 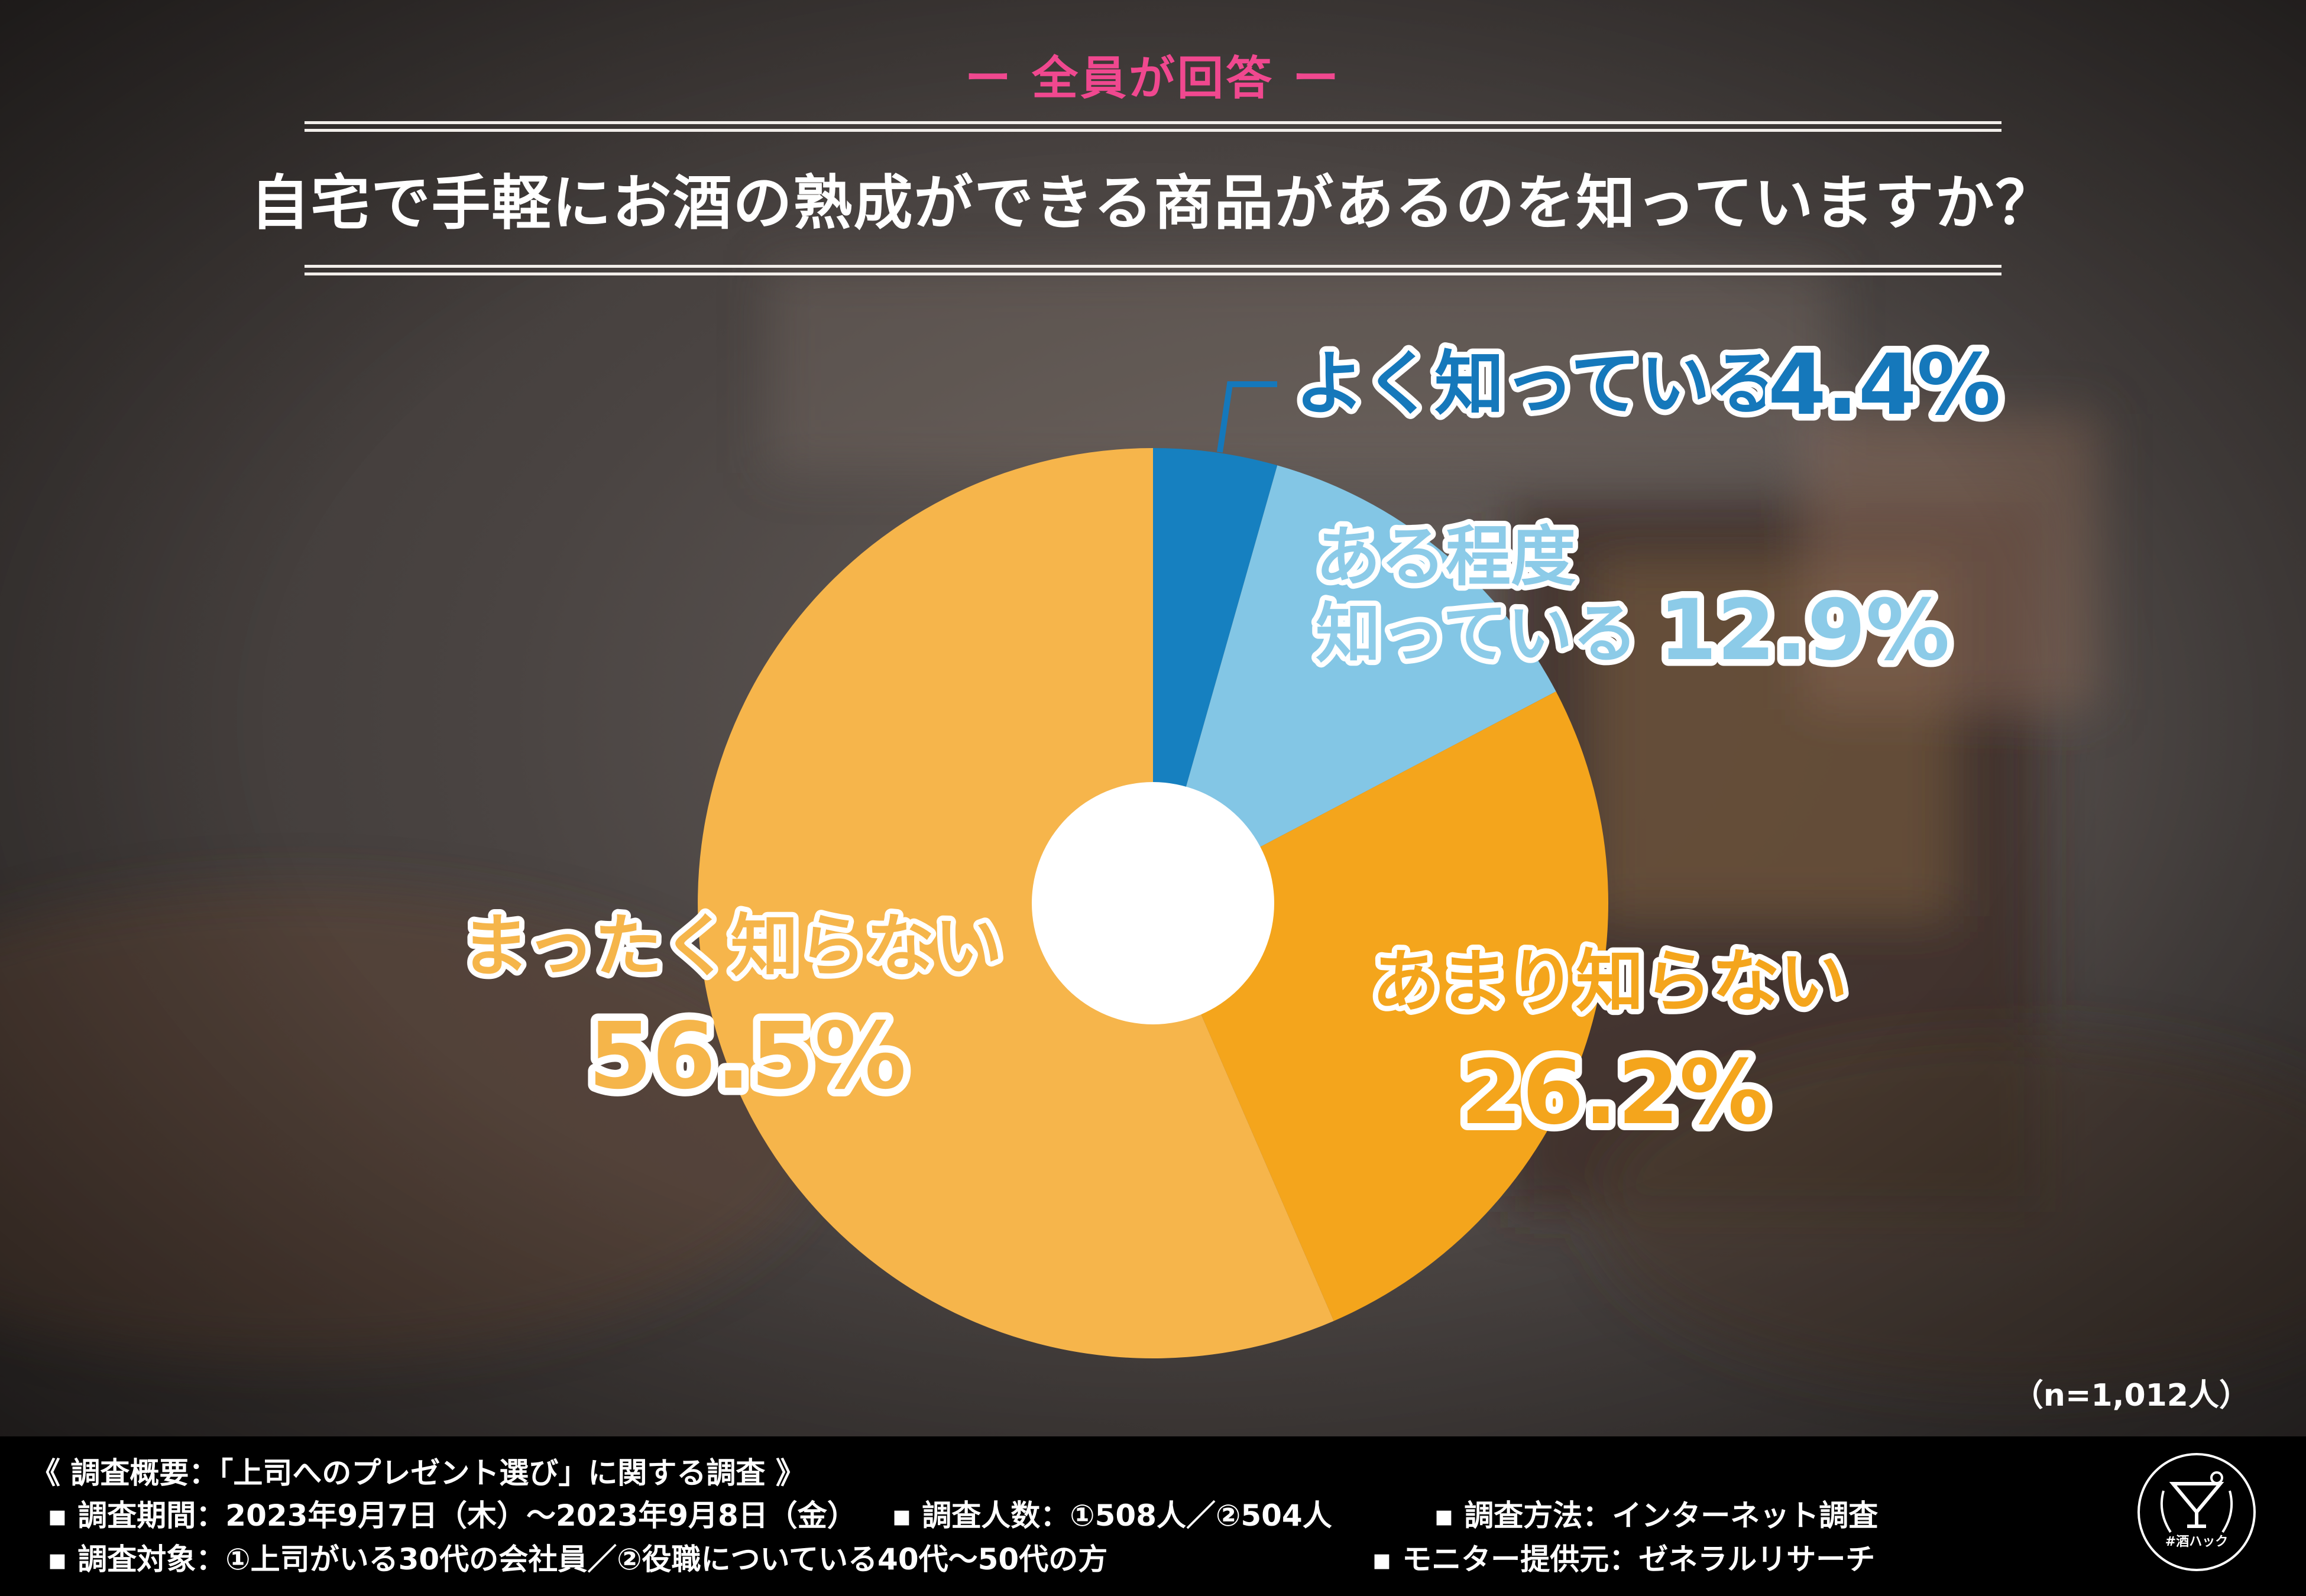 What do you see at coordinates (1247, 417) in the screenshot?
I see `leader-line` at bounding box center [1247, 417].